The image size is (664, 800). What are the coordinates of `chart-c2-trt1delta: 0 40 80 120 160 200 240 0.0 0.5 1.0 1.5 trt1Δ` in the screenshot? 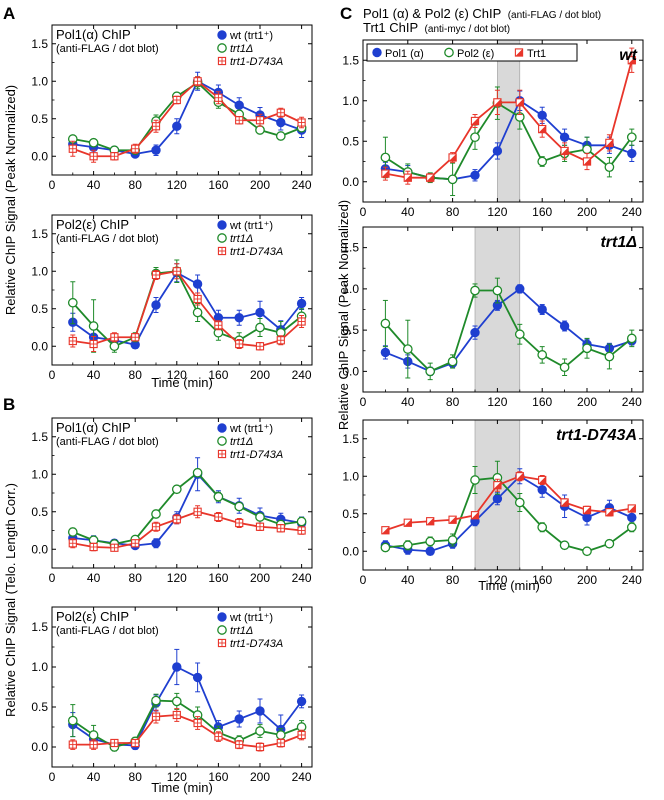 It's located at (493, 317).